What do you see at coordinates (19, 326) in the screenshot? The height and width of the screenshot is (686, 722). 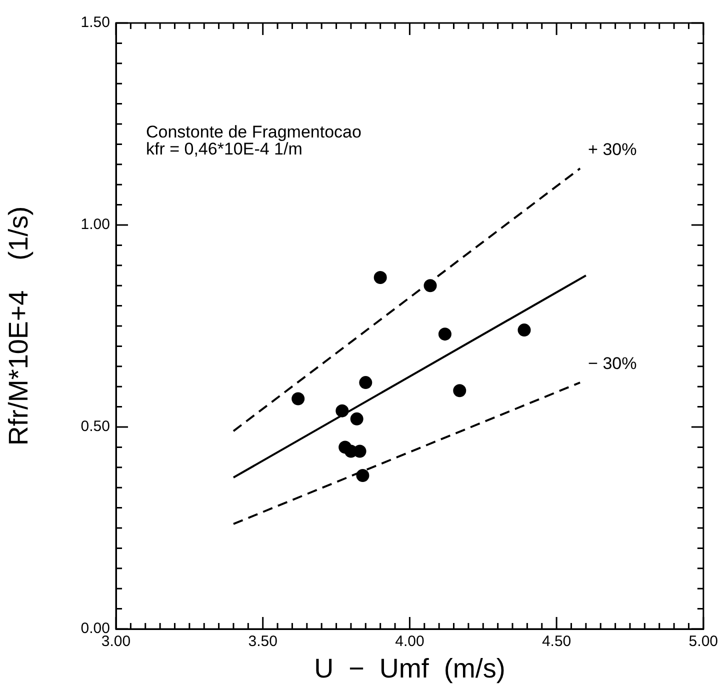 I see `y-axis-title: Rfr/M*10E+4 (1/s)` at bounding box center [19, 326].